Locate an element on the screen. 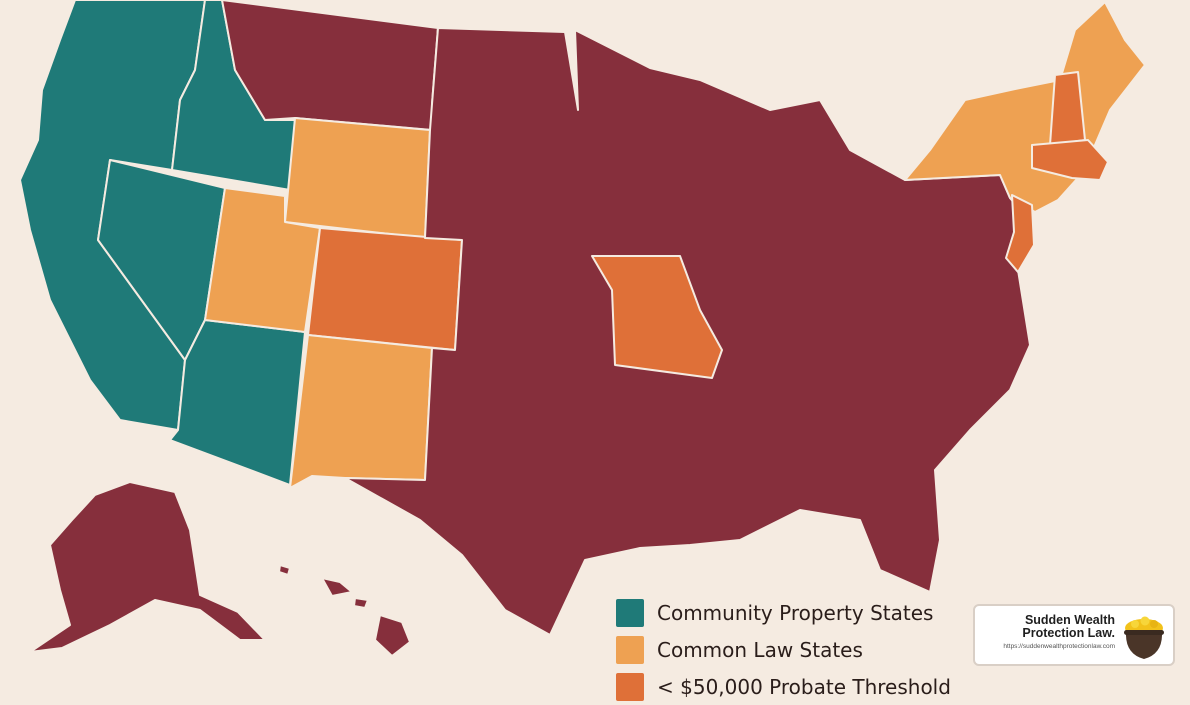 This screenshot has height=705, width=1190. wyoming-region is located at coordinates (357, 178).